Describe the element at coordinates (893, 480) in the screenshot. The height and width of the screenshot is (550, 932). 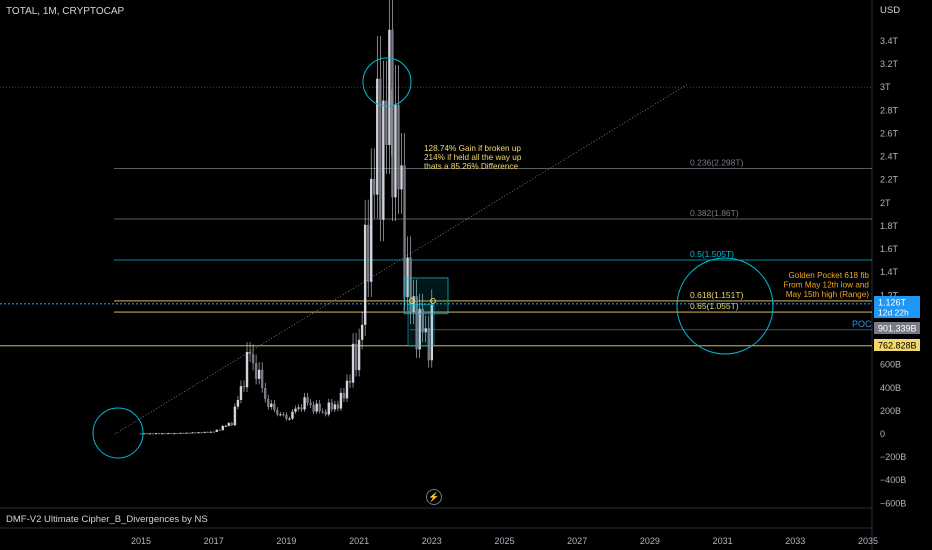
I see `y-tick-label: −400B` at that location.